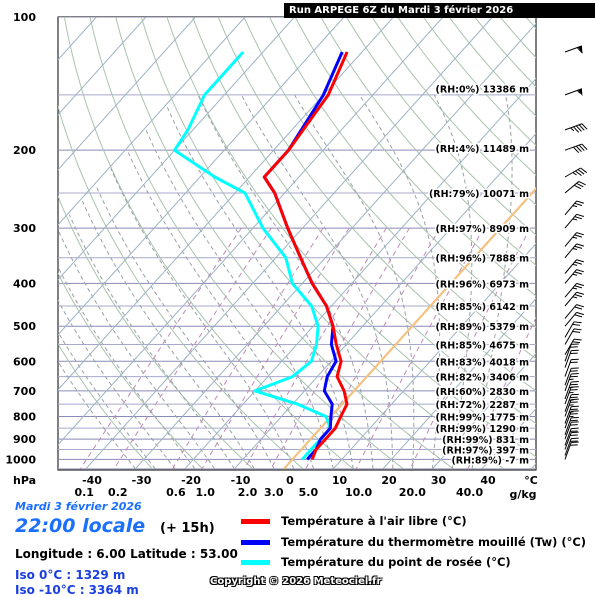  I want to click on level-label: (RH:89%) -7 m, so click(490, 460).